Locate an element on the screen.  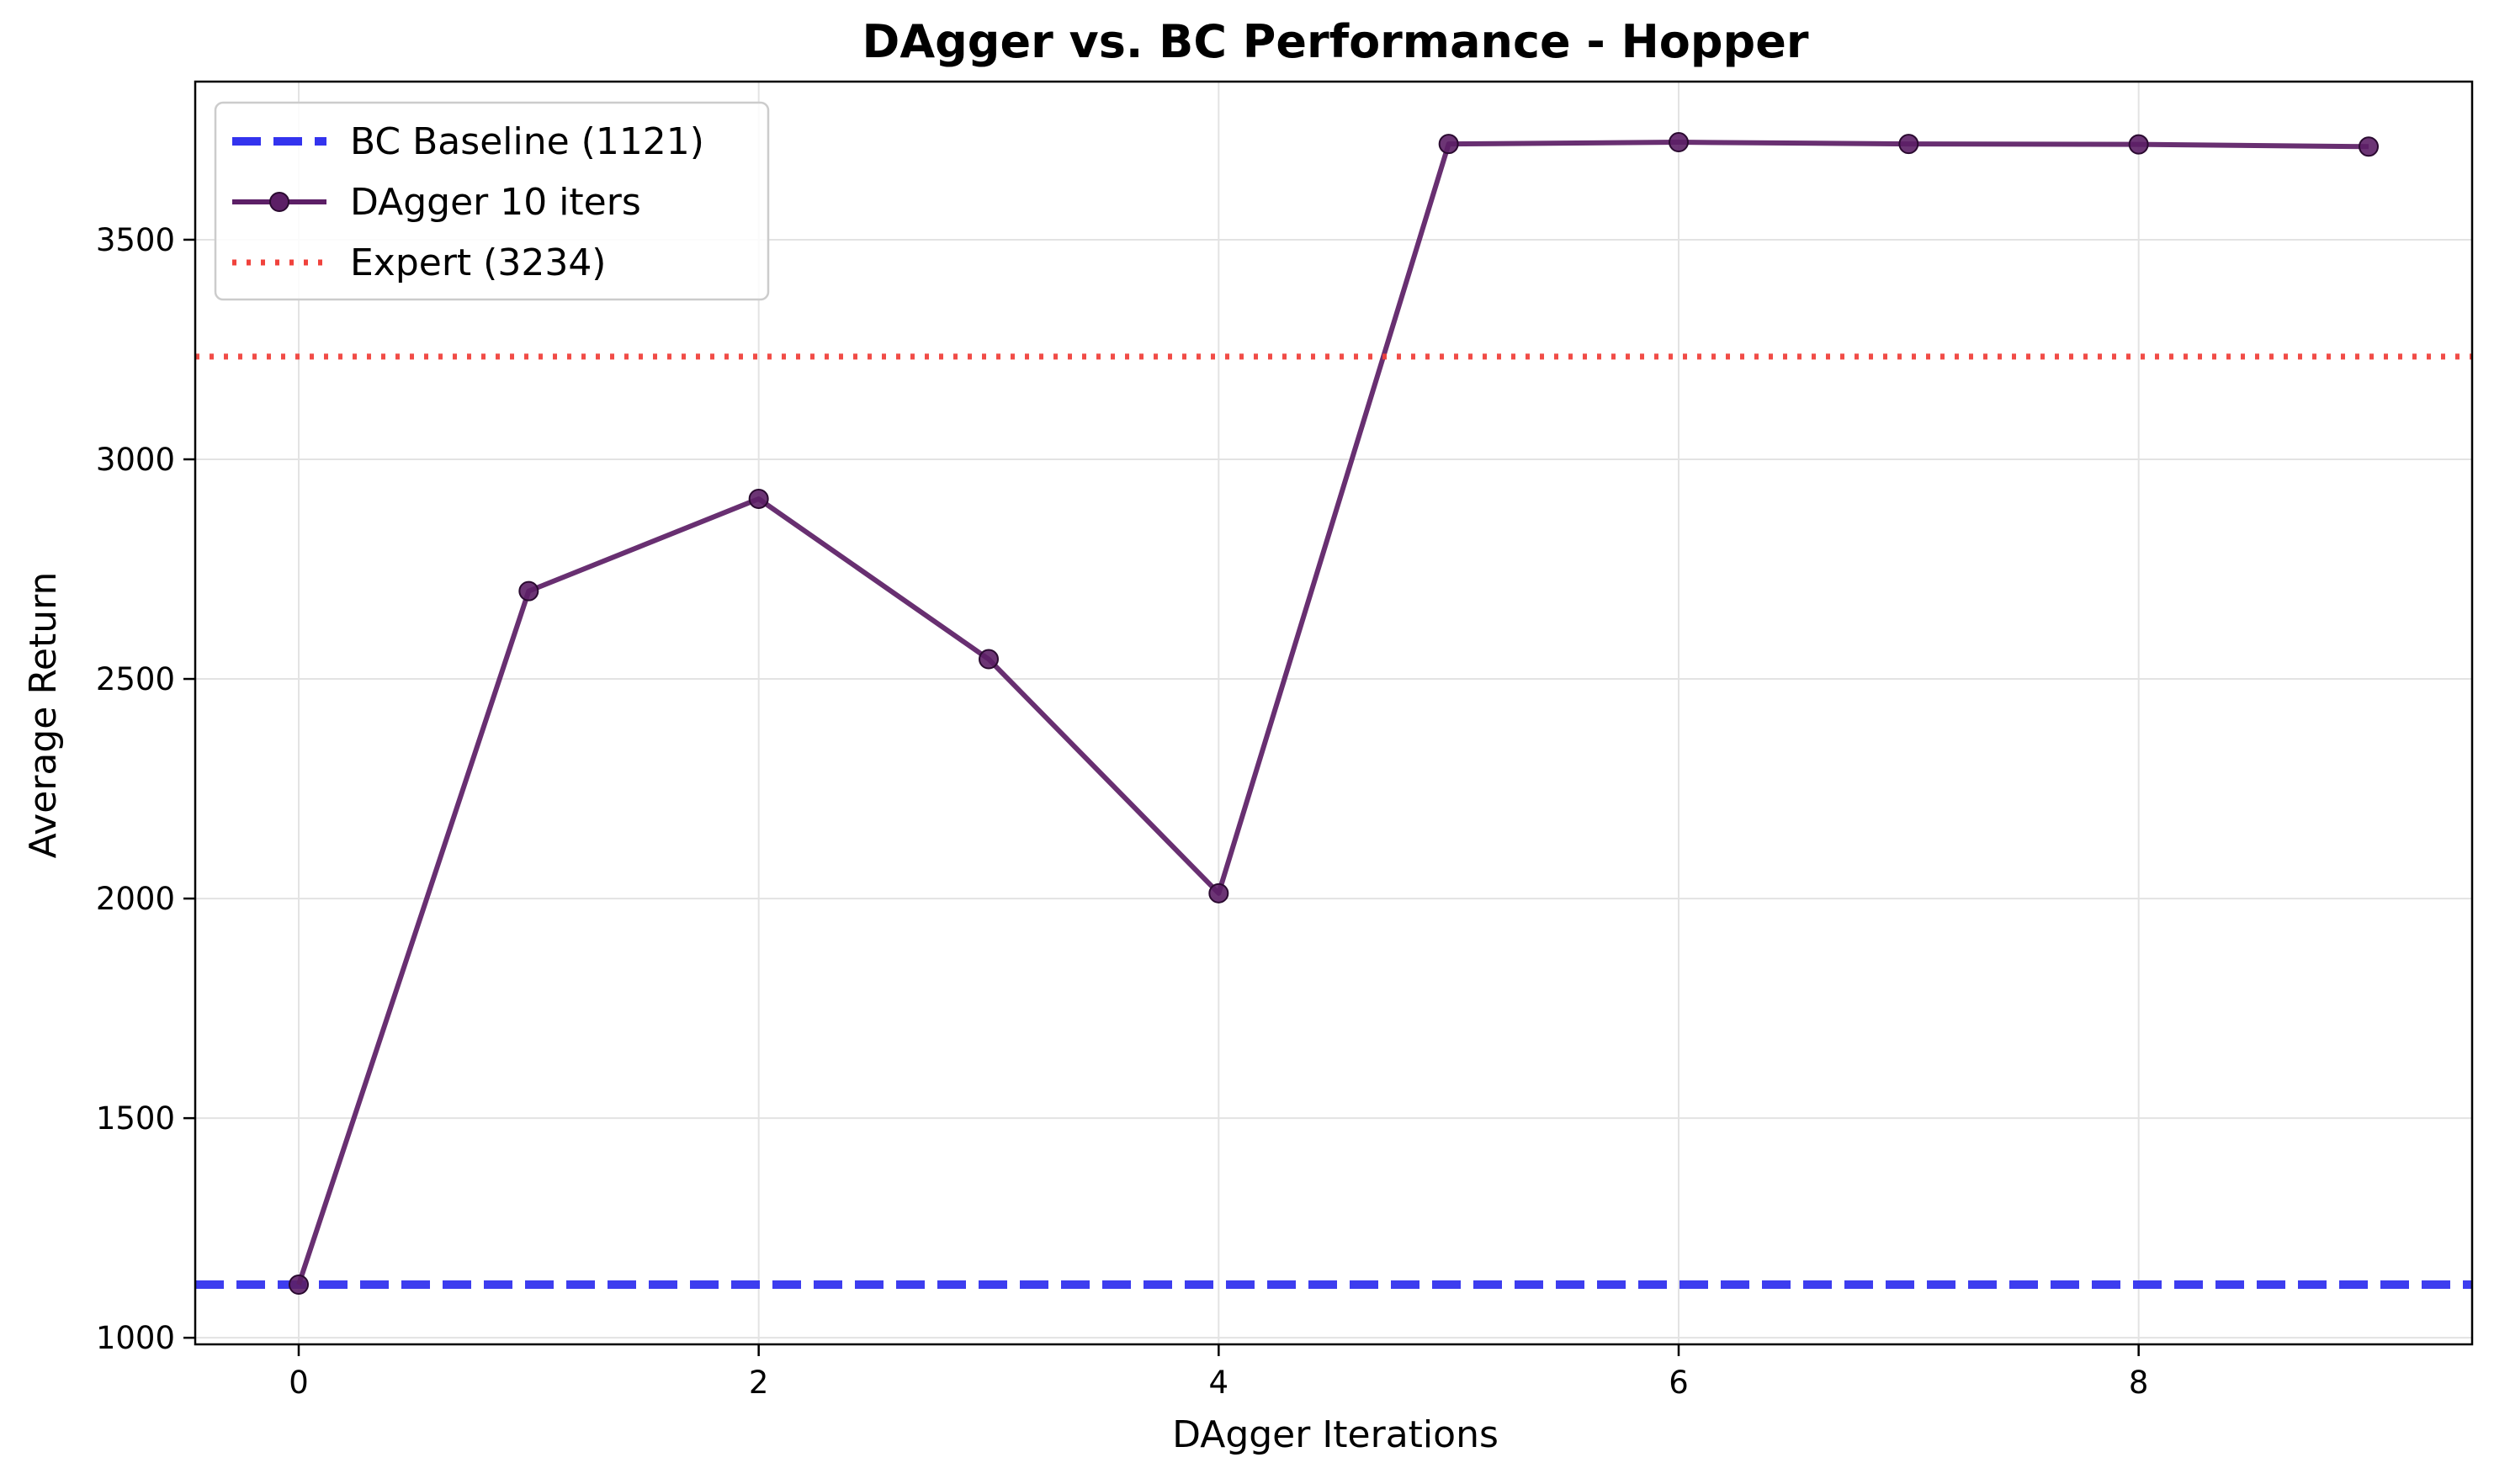
x-tick-label: 4 is located at coordinates (1219, 1383).